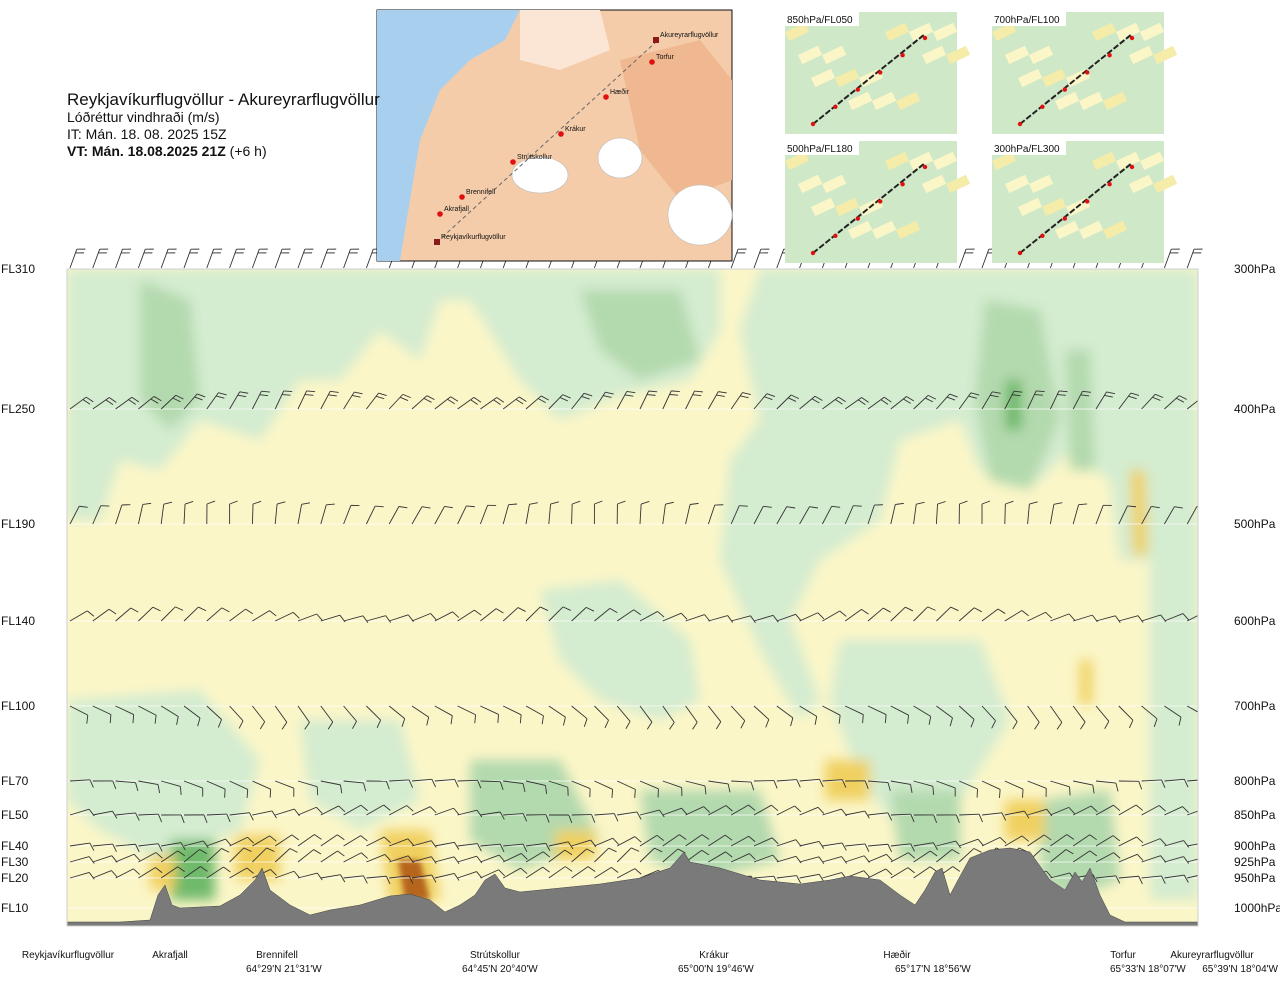 This screenshot has height=981, width=1280. I want to click on glacier, so click(700, 215).